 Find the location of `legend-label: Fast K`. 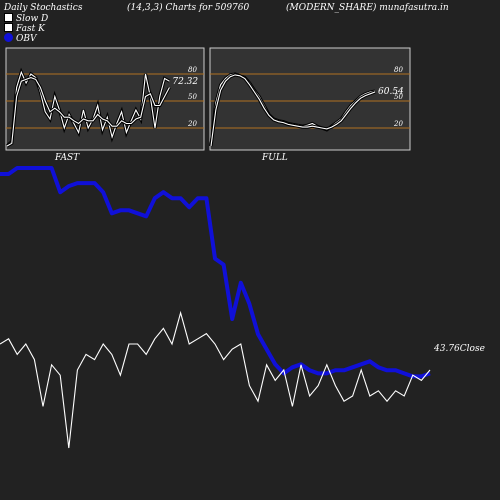

legend-label: Fast K is located at coordinates (30, 29).